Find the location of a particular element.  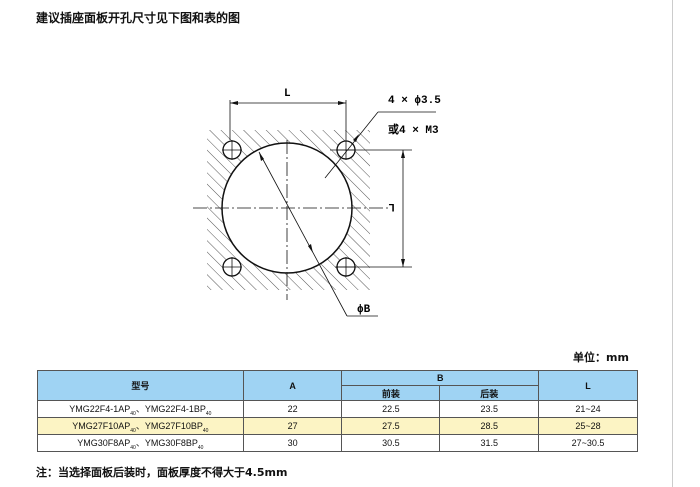

a-cell: 27 is located at coordinates (292, 426).